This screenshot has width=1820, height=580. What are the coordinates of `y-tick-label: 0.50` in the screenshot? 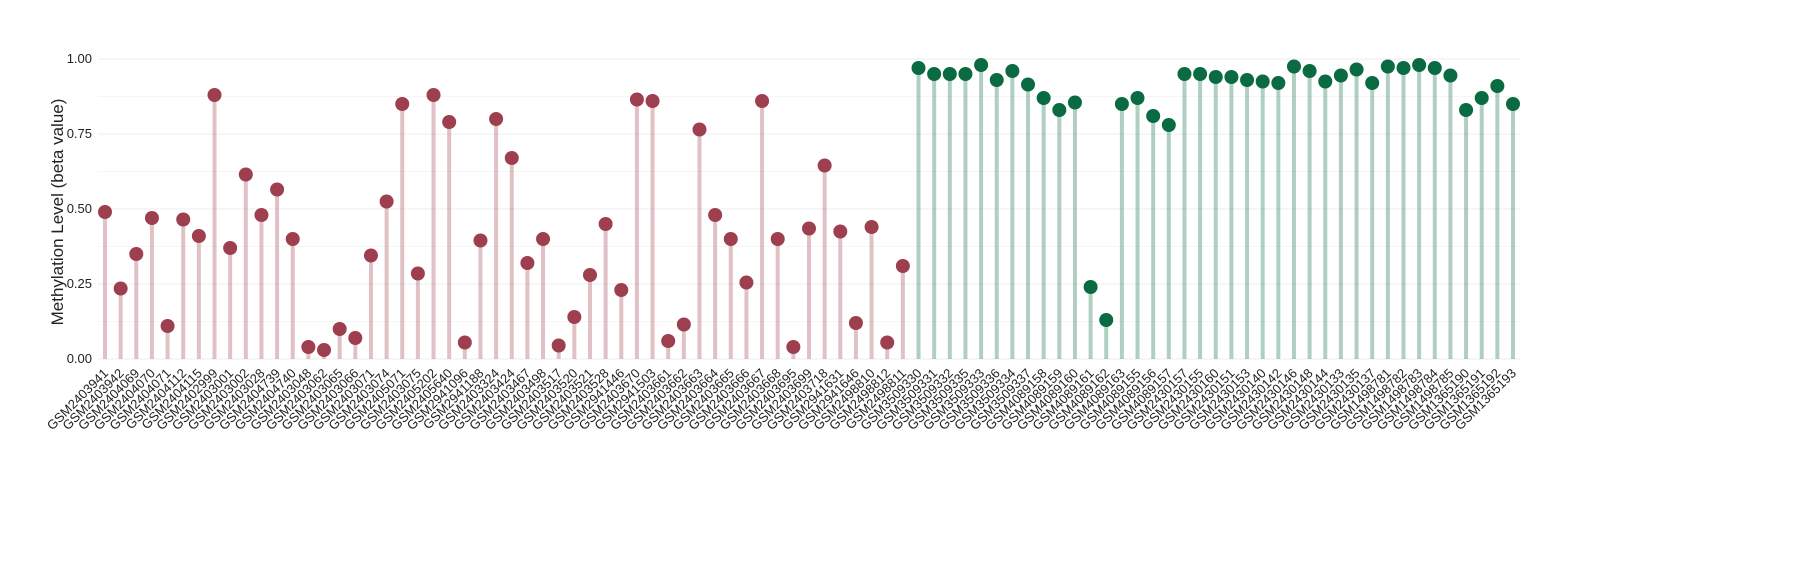 It's located at (79, 208).